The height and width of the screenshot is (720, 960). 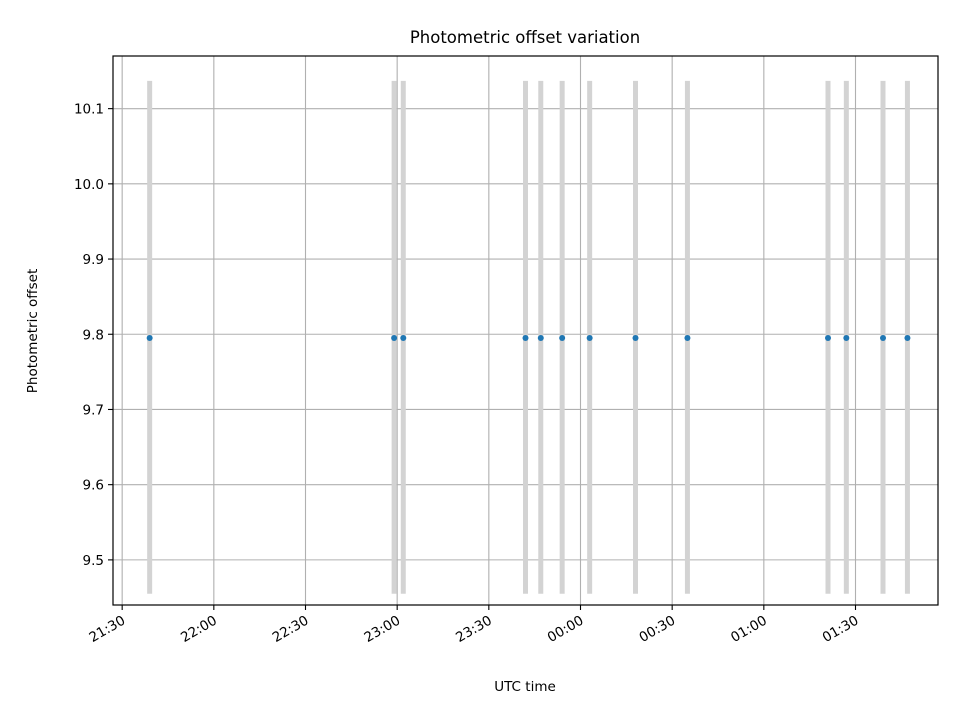 What do you see at coordinates (525, 687) in the screenshot?
I see `x-axis-label: UTC time` at bounding box center [525, 687].